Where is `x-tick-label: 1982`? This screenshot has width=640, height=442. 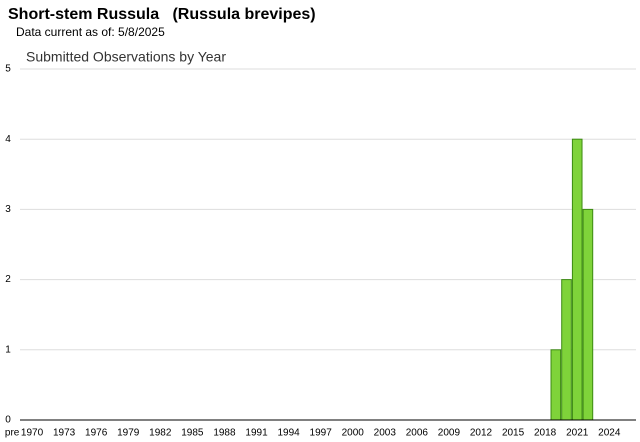 x-tick-label: 1982 is located at coordinates (160, 433).